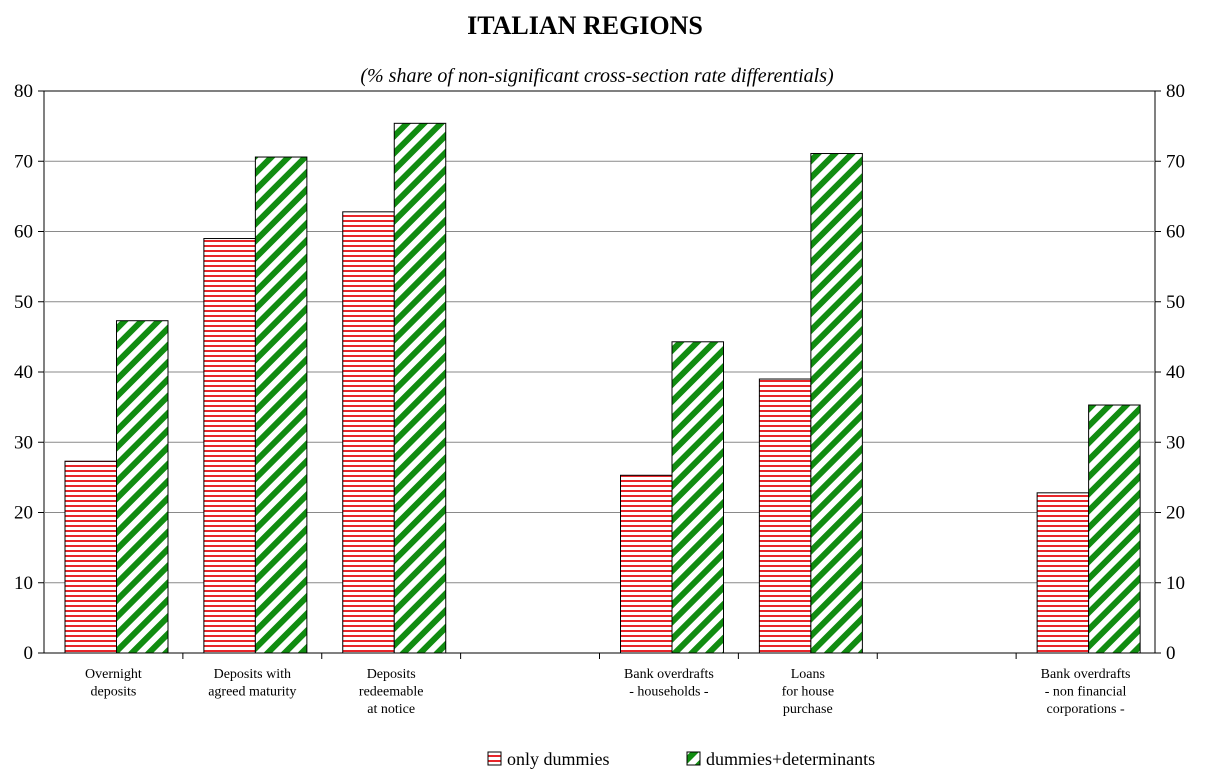 The image size is (1217, 769). I want to click on legend-item-dummies-determinants: dummies+determinants, so click(780, 759).